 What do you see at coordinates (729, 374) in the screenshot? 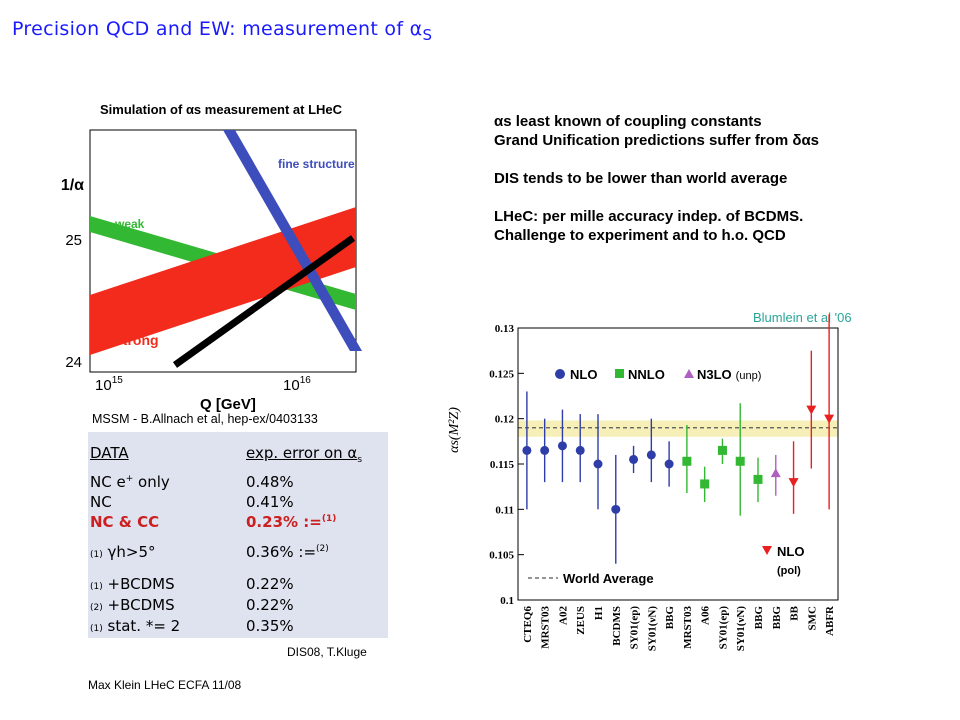
I see `legend-n3lo-label: N3LO (unp)` at bounding box center [729, 374].